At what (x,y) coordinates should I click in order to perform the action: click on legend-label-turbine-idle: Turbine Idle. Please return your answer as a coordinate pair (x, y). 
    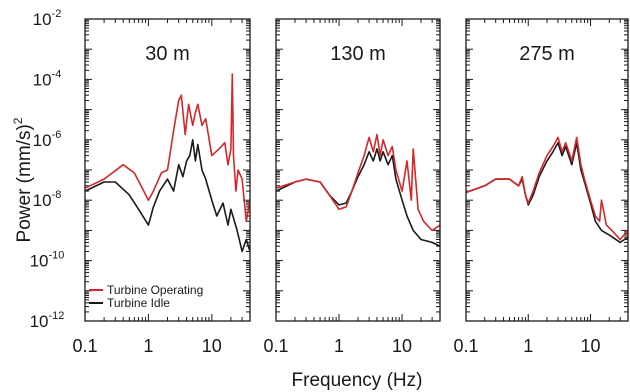
    Looking at the image, I should click on (138, 303).